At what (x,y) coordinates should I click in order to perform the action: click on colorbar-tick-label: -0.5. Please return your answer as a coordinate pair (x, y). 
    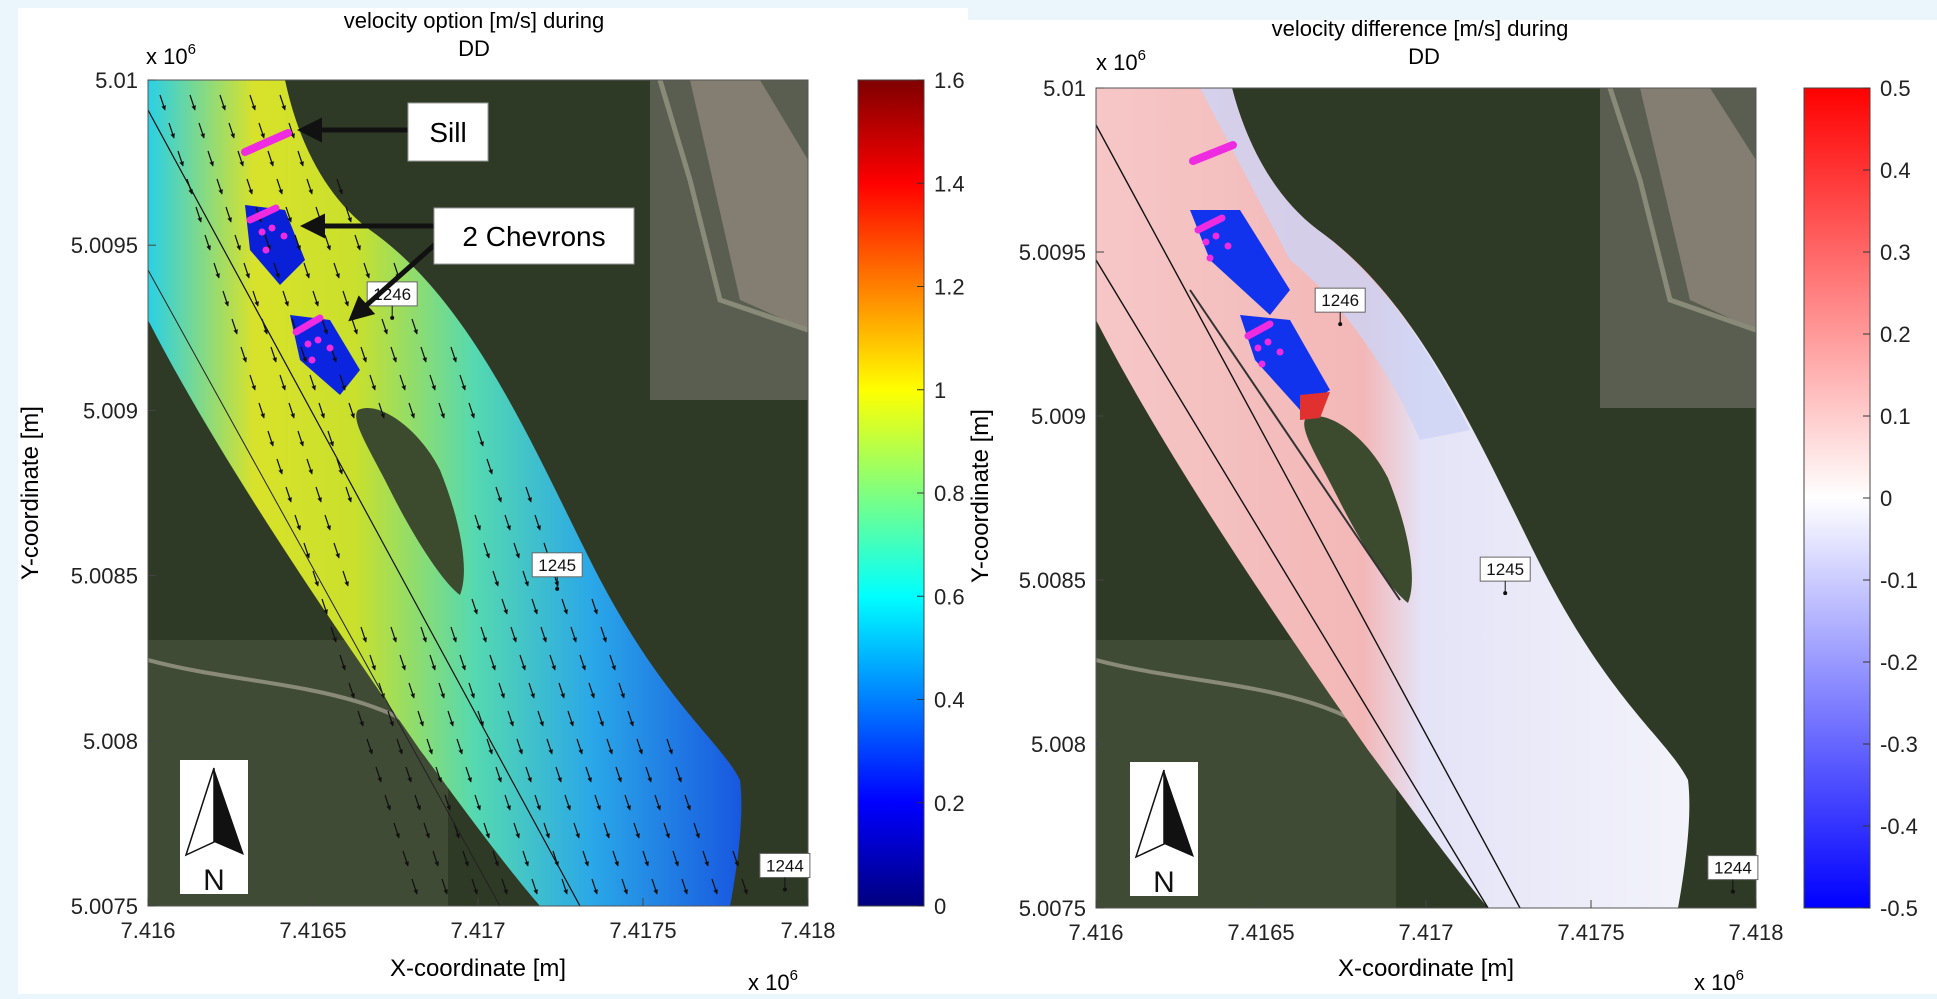
    Looking at the image, I should click on (1899, 908).